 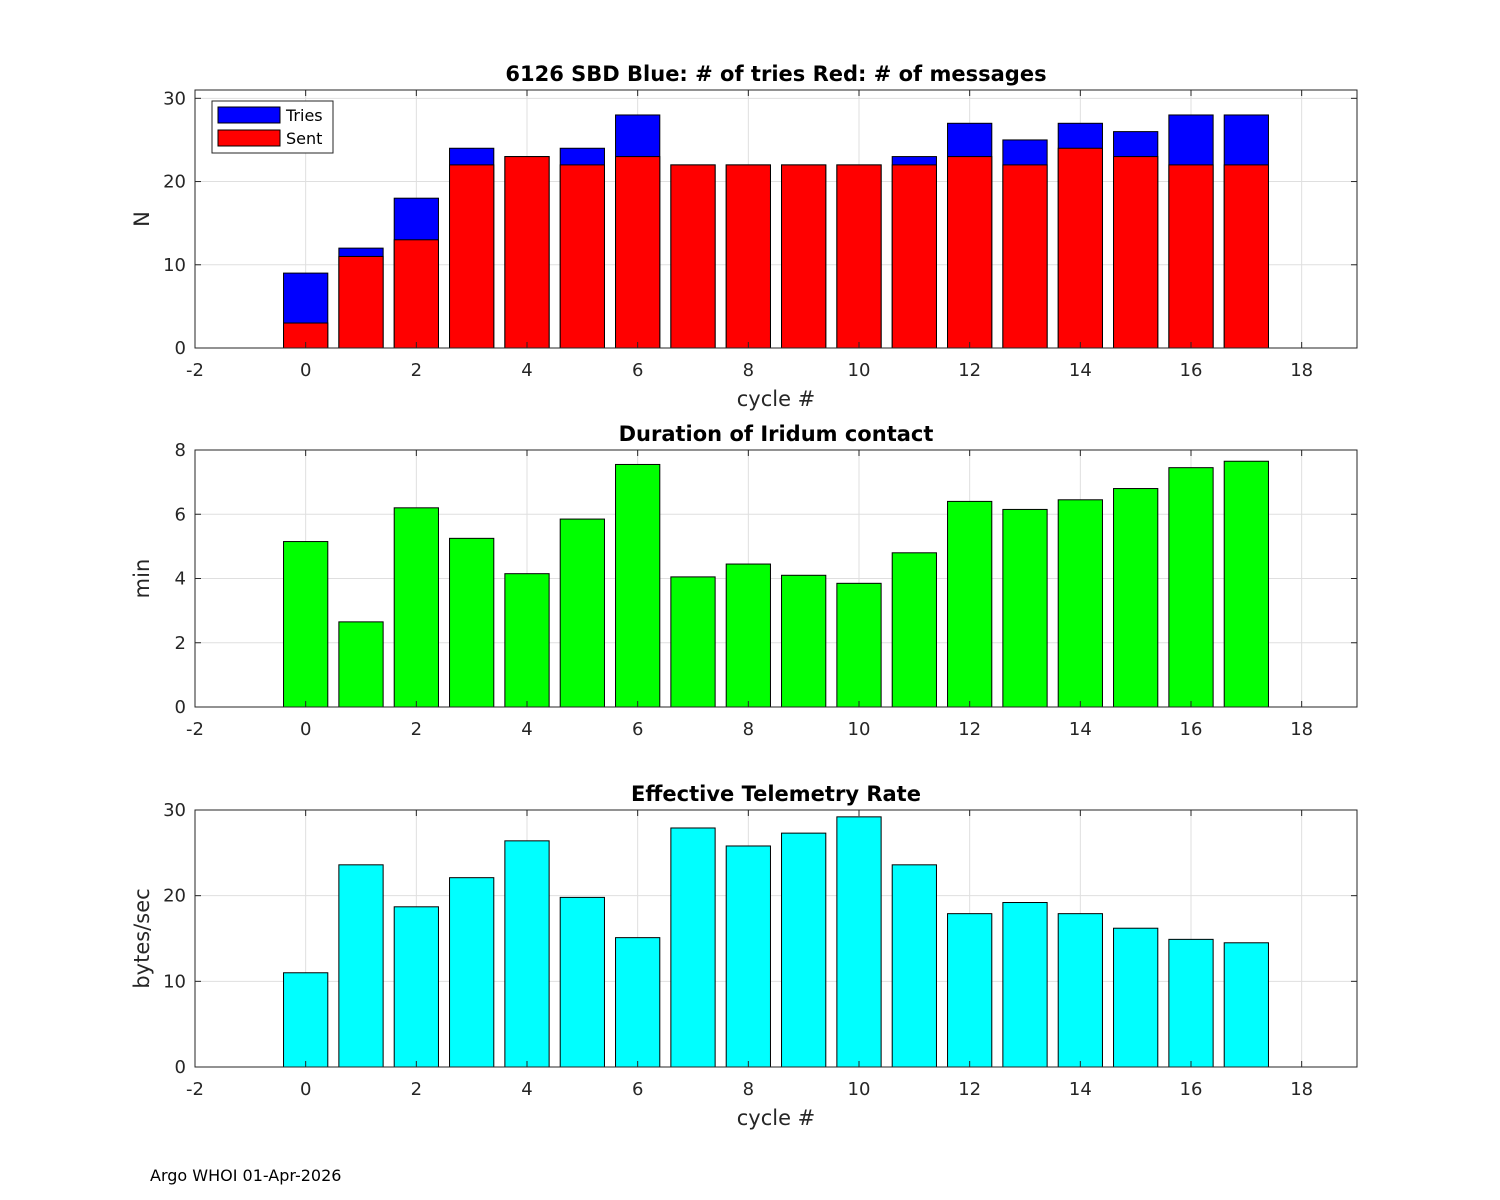 I want to click on y-tick-label: 8, so click(x=180, y=450).